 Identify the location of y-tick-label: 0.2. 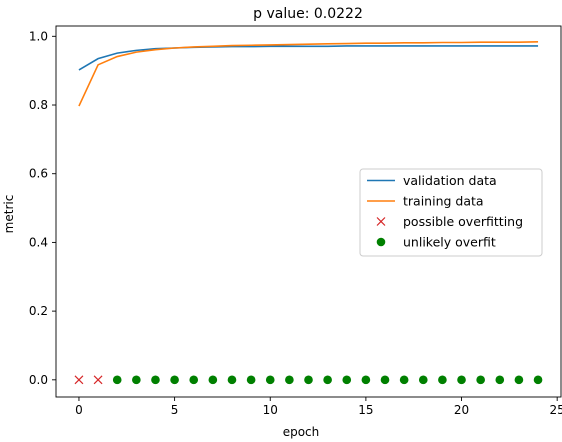
(38, 311).